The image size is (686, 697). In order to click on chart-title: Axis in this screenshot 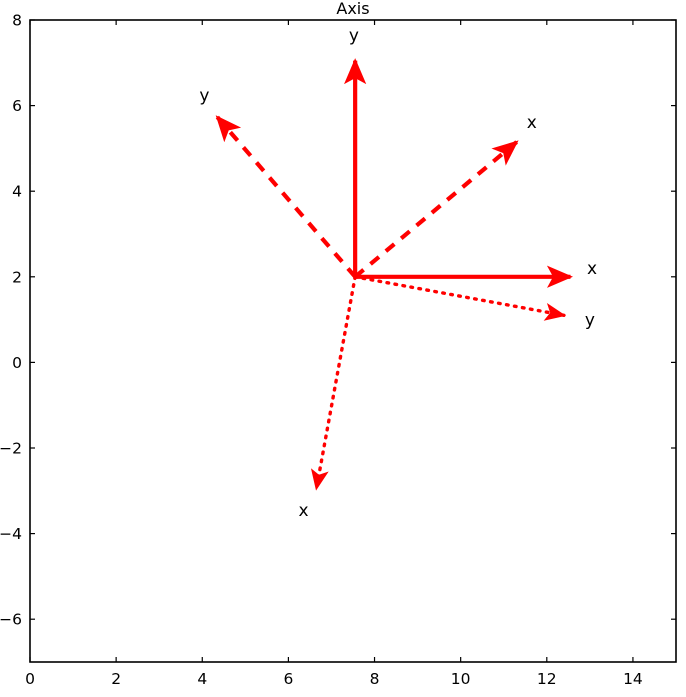, I will do `click(352, 9)`.